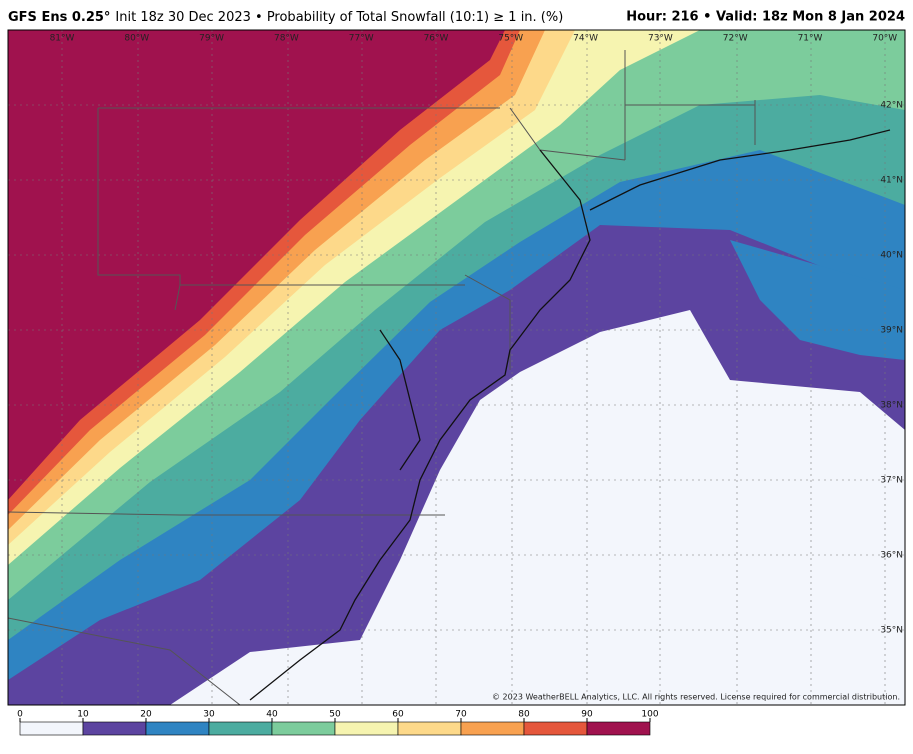  I want to click on colorbar-tick-label: 60, so click(398, 715).